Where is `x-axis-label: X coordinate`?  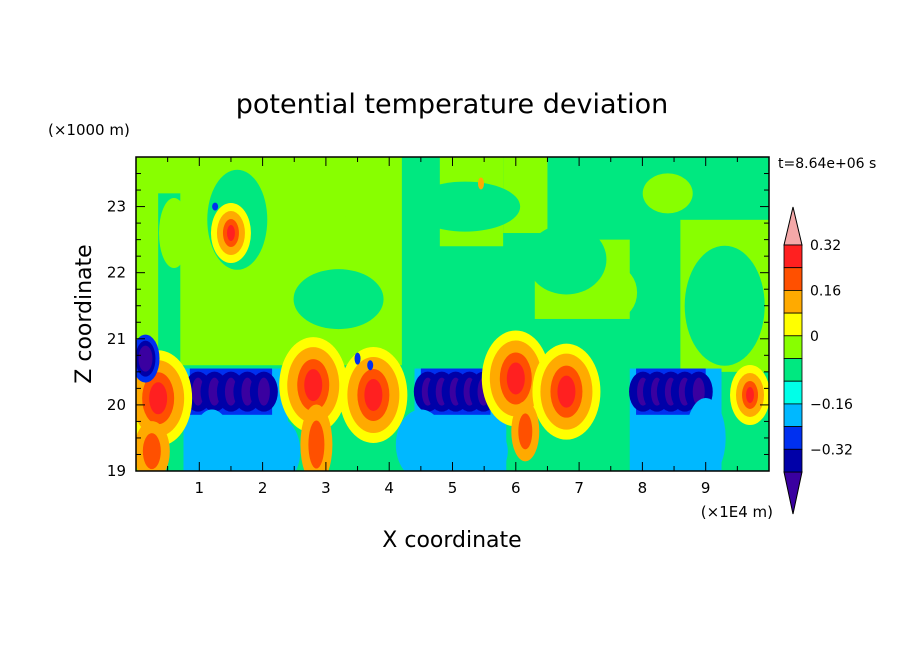 x-axis-label: X coordinate is located at coordinates (451, 540).